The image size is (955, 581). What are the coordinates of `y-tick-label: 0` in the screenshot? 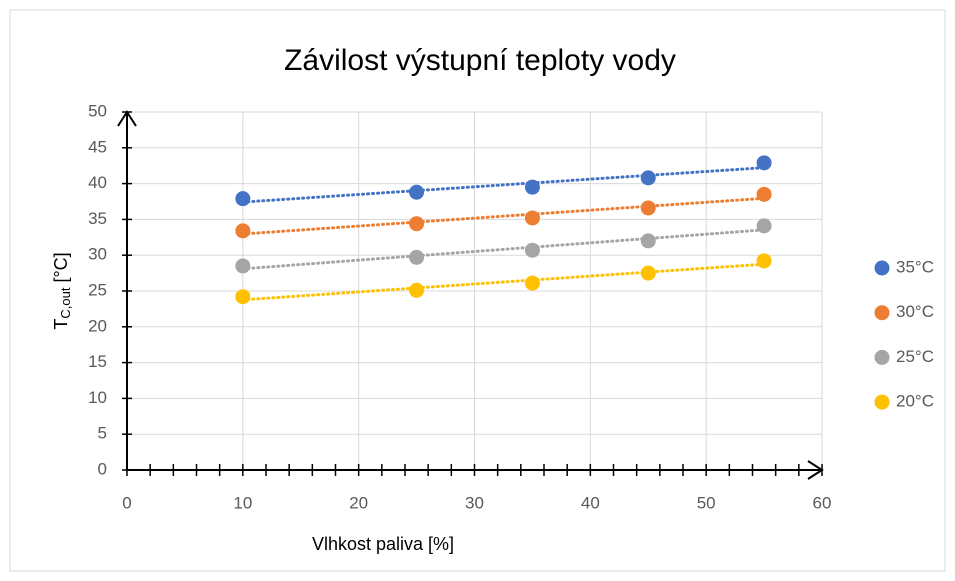 It's located at (102, 468).